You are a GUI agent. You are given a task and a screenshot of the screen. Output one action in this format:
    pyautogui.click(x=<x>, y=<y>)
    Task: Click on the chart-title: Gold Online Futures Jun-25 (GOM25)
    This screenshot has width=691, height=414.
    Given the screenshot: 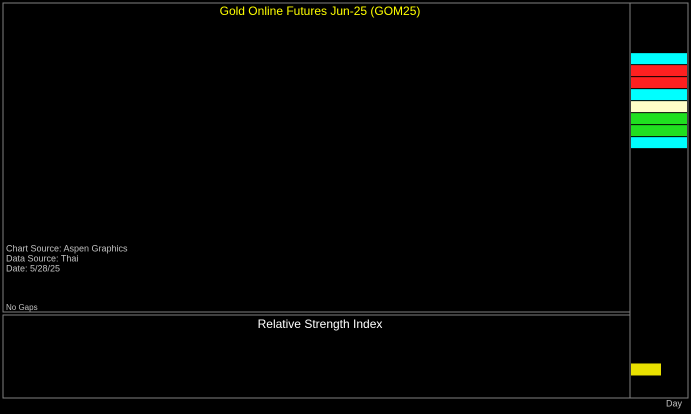 What is the action you would take?
    pyautogui.click(x=320, y=11)
    